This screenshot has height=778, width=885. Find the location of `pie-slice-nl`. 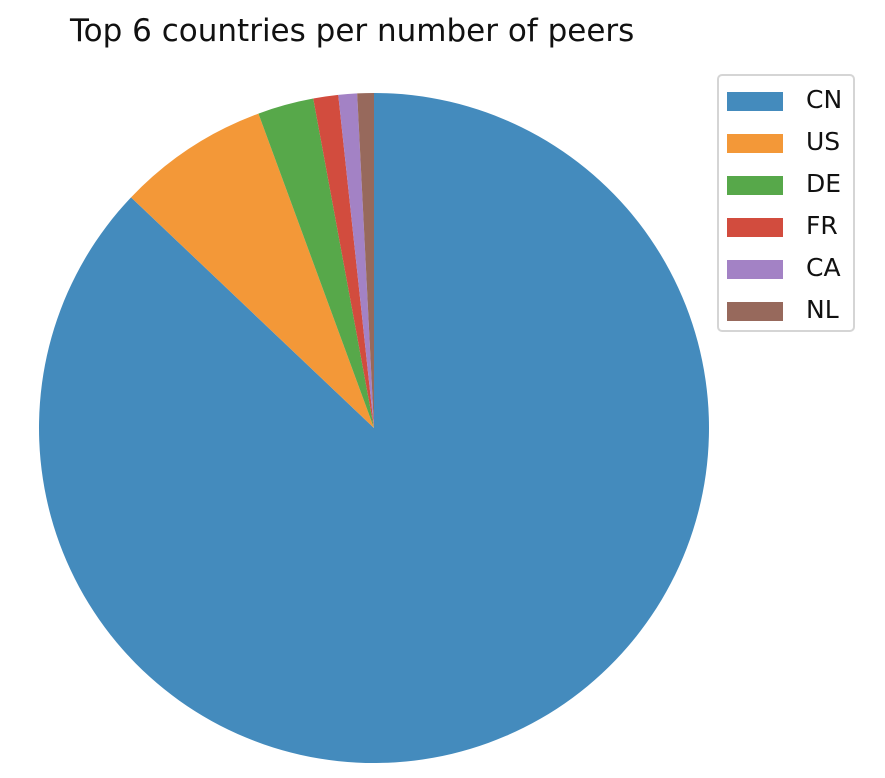

pie-slice-nl is located at coordinates (365, 260).